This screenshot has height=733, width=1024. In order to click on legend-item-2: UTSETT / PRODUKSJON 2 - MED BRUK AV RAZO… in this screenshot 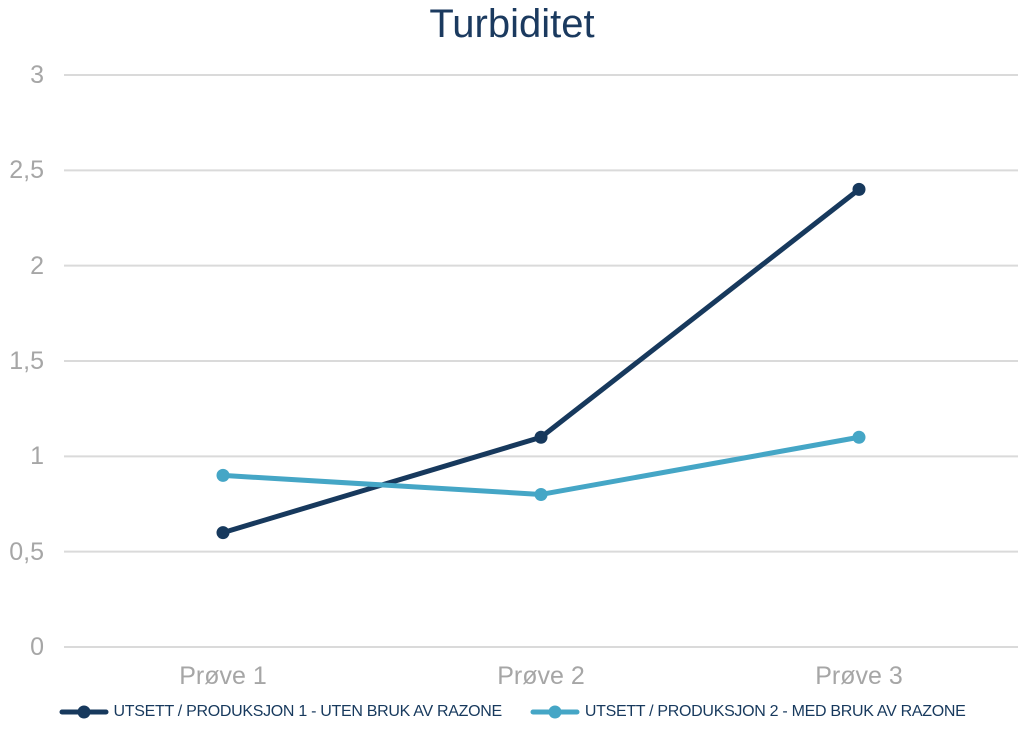, I will do `click(748, 712)`.